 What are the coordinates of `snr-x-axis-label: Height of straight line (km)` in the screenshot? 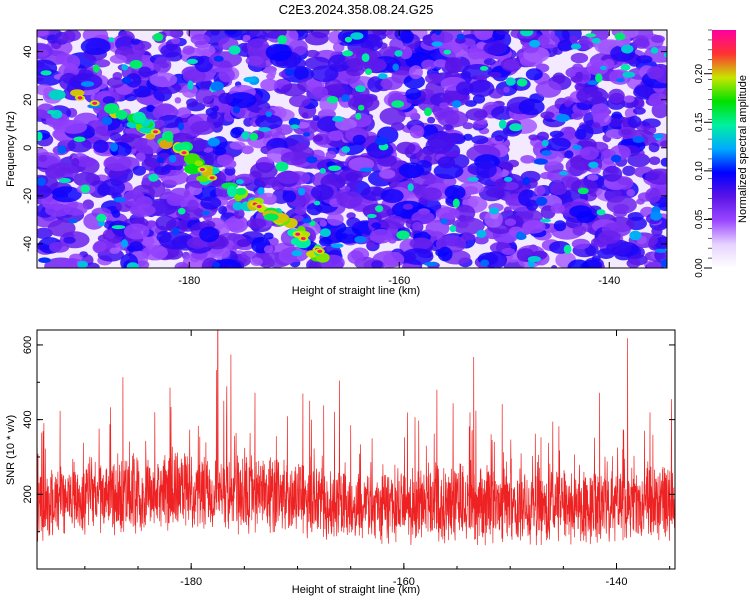 It's located at (356, 590).